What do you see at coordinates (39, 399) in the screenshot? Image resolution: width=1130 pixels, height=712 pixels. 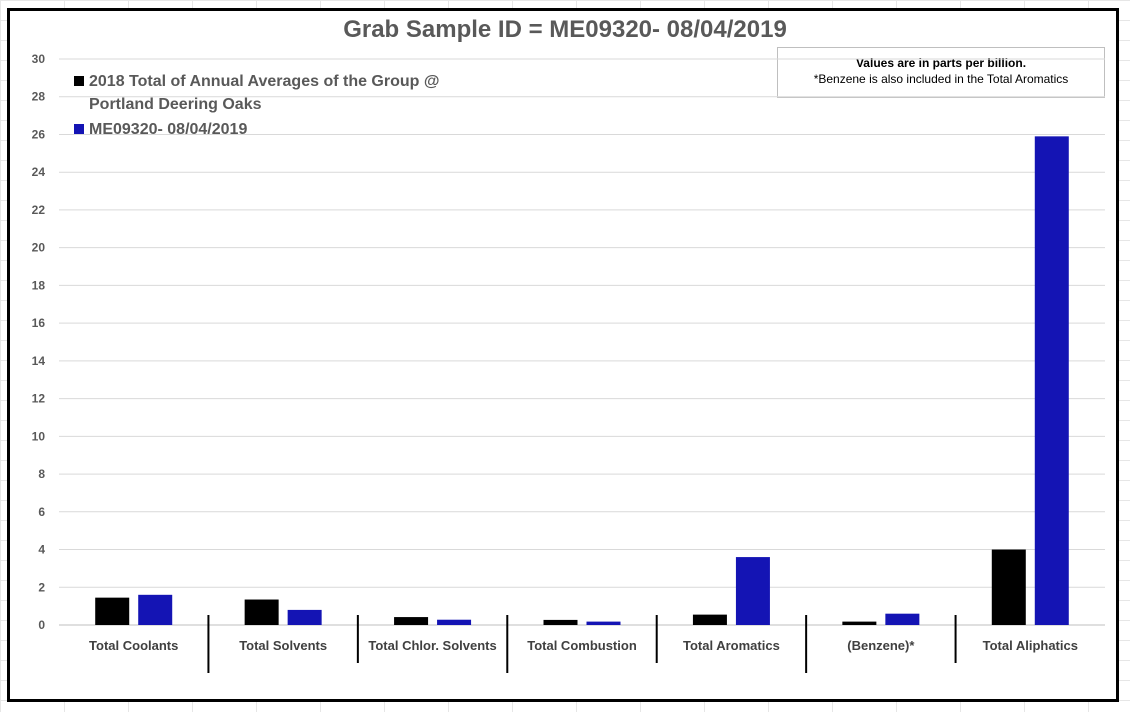 I see `y-tick-label-12: 12` at bounding box center [39, 399].